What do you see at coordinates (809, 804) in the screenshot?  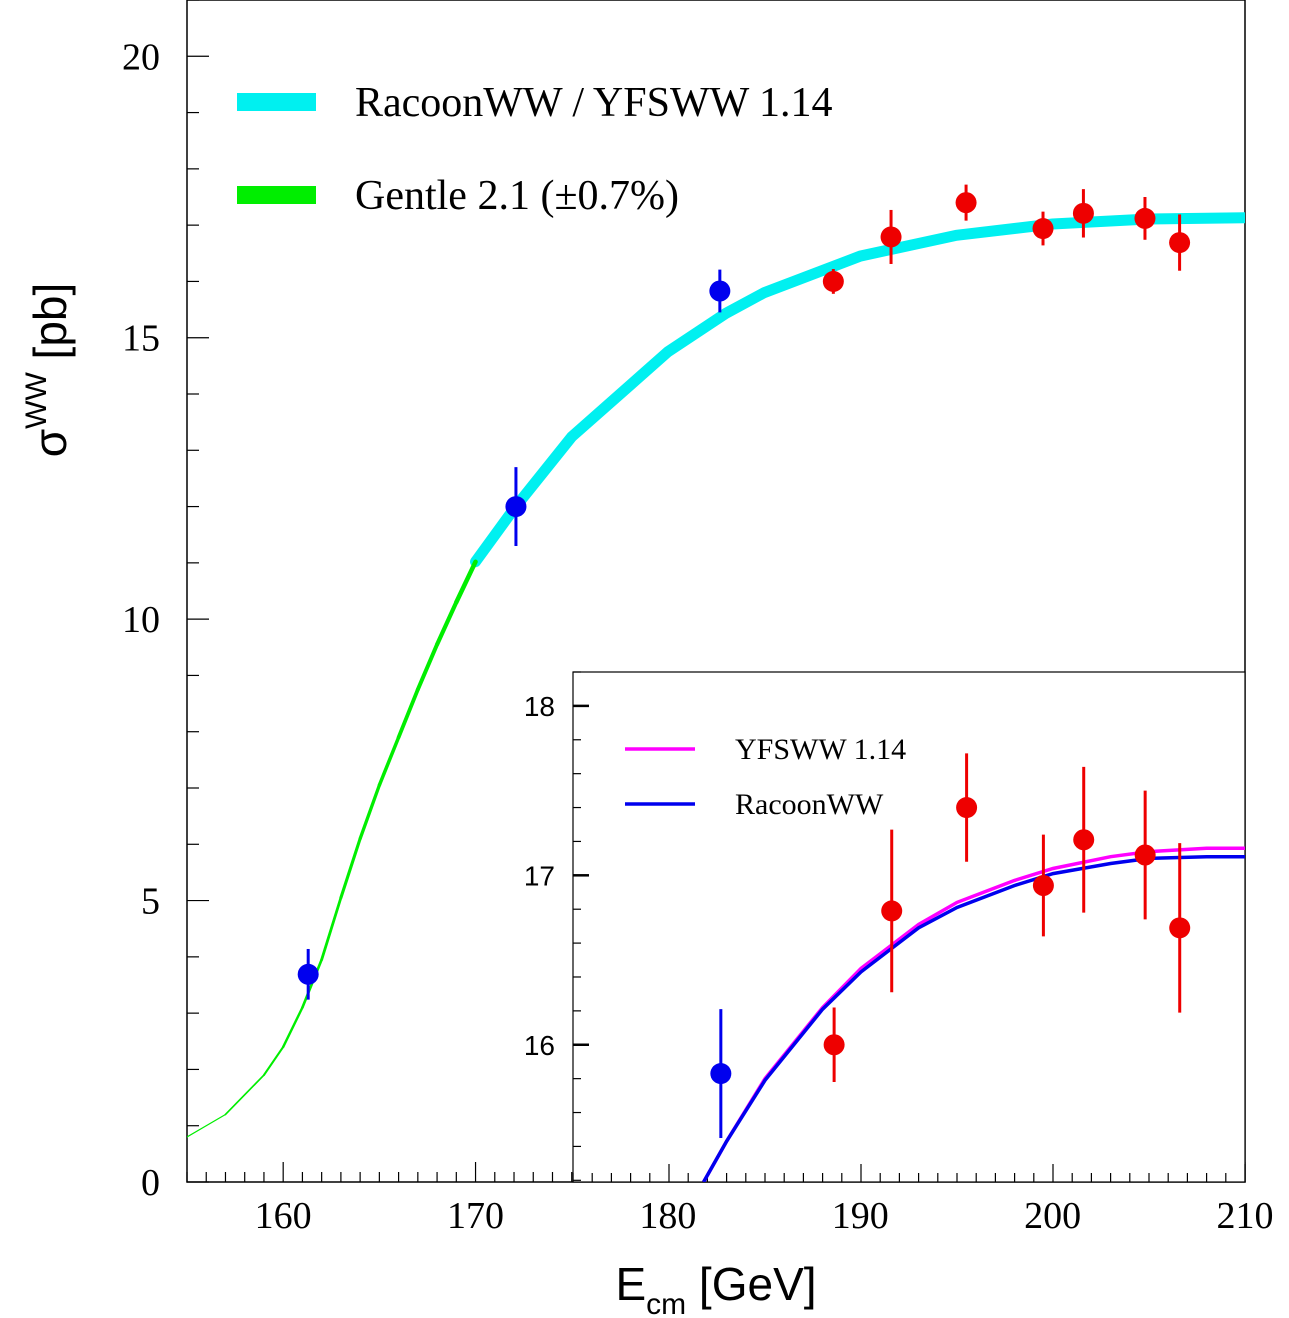 I see `inset-legend-label: RacoonWW` at bounding box center [809, 804].